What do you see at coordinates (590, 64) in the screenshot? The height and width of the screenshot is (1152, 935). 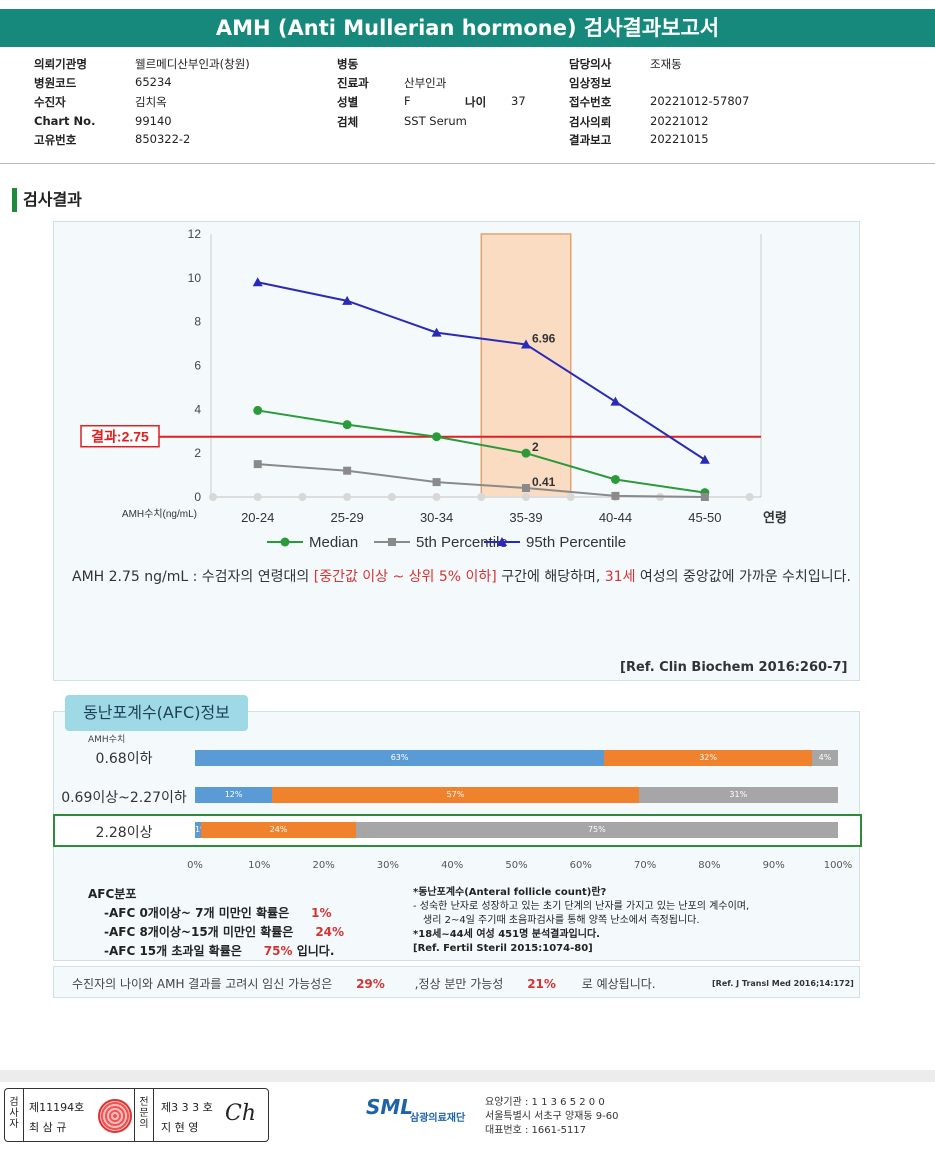 I see `info-label: 담당의사` at bounding box center [590, 64].